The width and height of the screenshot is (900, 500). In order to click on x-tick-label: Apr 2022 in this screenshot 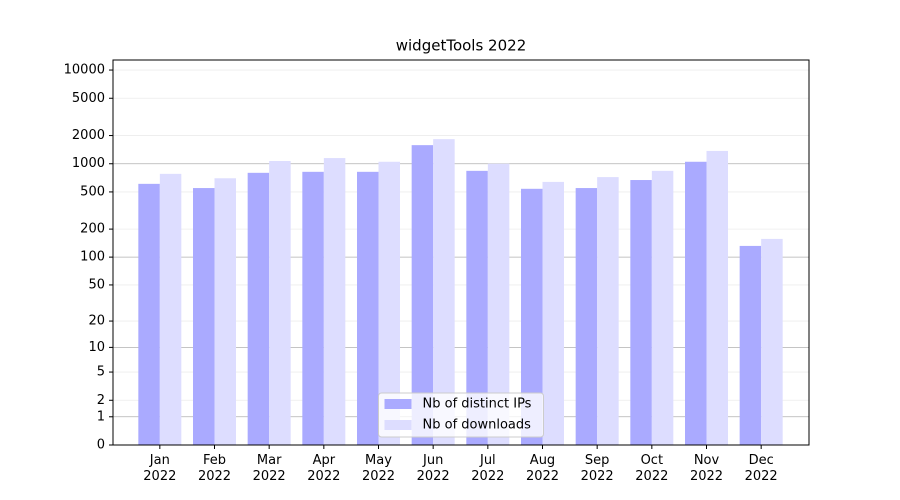, I will do `click(324, 468)`.